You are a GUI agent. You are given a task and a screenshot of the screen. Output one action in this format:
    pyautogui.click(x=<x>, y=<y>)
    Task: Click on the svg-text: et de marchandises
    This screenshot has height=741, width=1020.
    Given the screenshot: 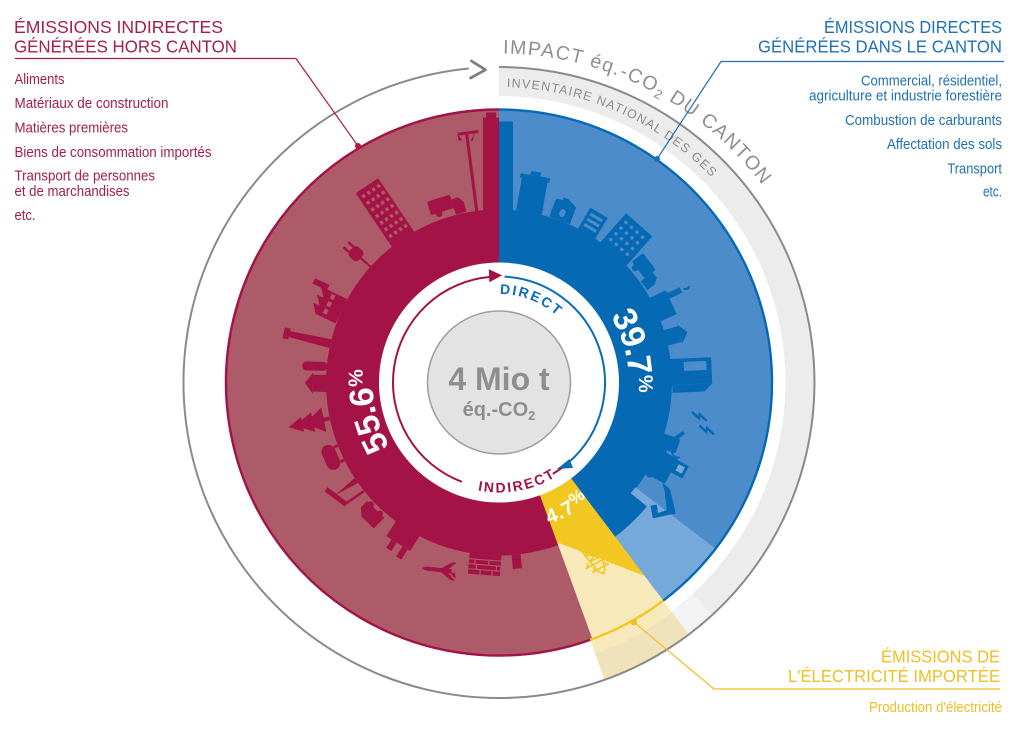 What is the action you would take?
    pyautogui.click(x=72, y=191)
    